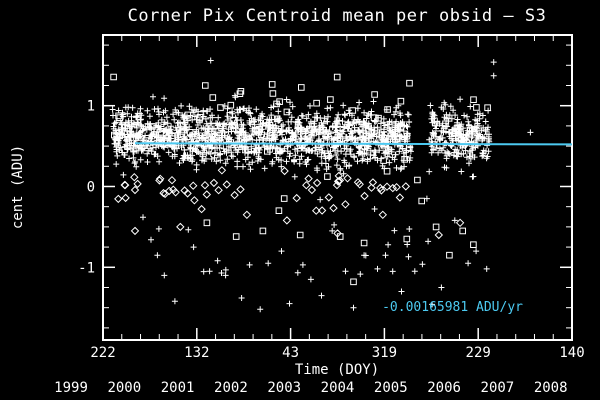 The image size is (600, 400). Describe the element at coordinates (297, 222) in the screenshot. I see `outlier-diamond-points` at that location.